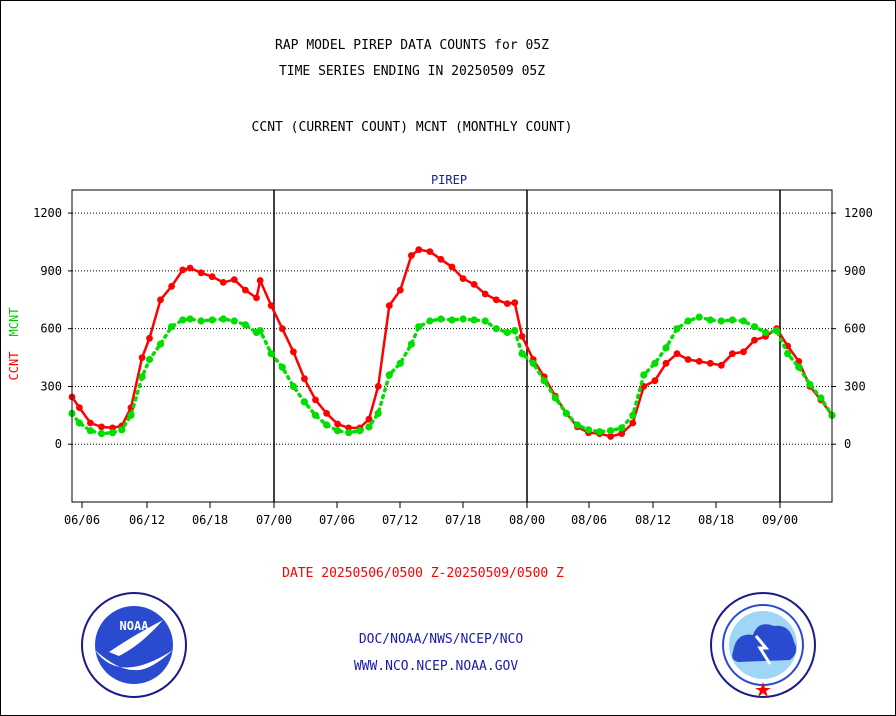 The width and height of the screenshot is (896, 716). What do you see at coordinates (780, 520) in the screenshot?
I see `x-tick-label-11: 09/00` at bounding box center [780, 520].